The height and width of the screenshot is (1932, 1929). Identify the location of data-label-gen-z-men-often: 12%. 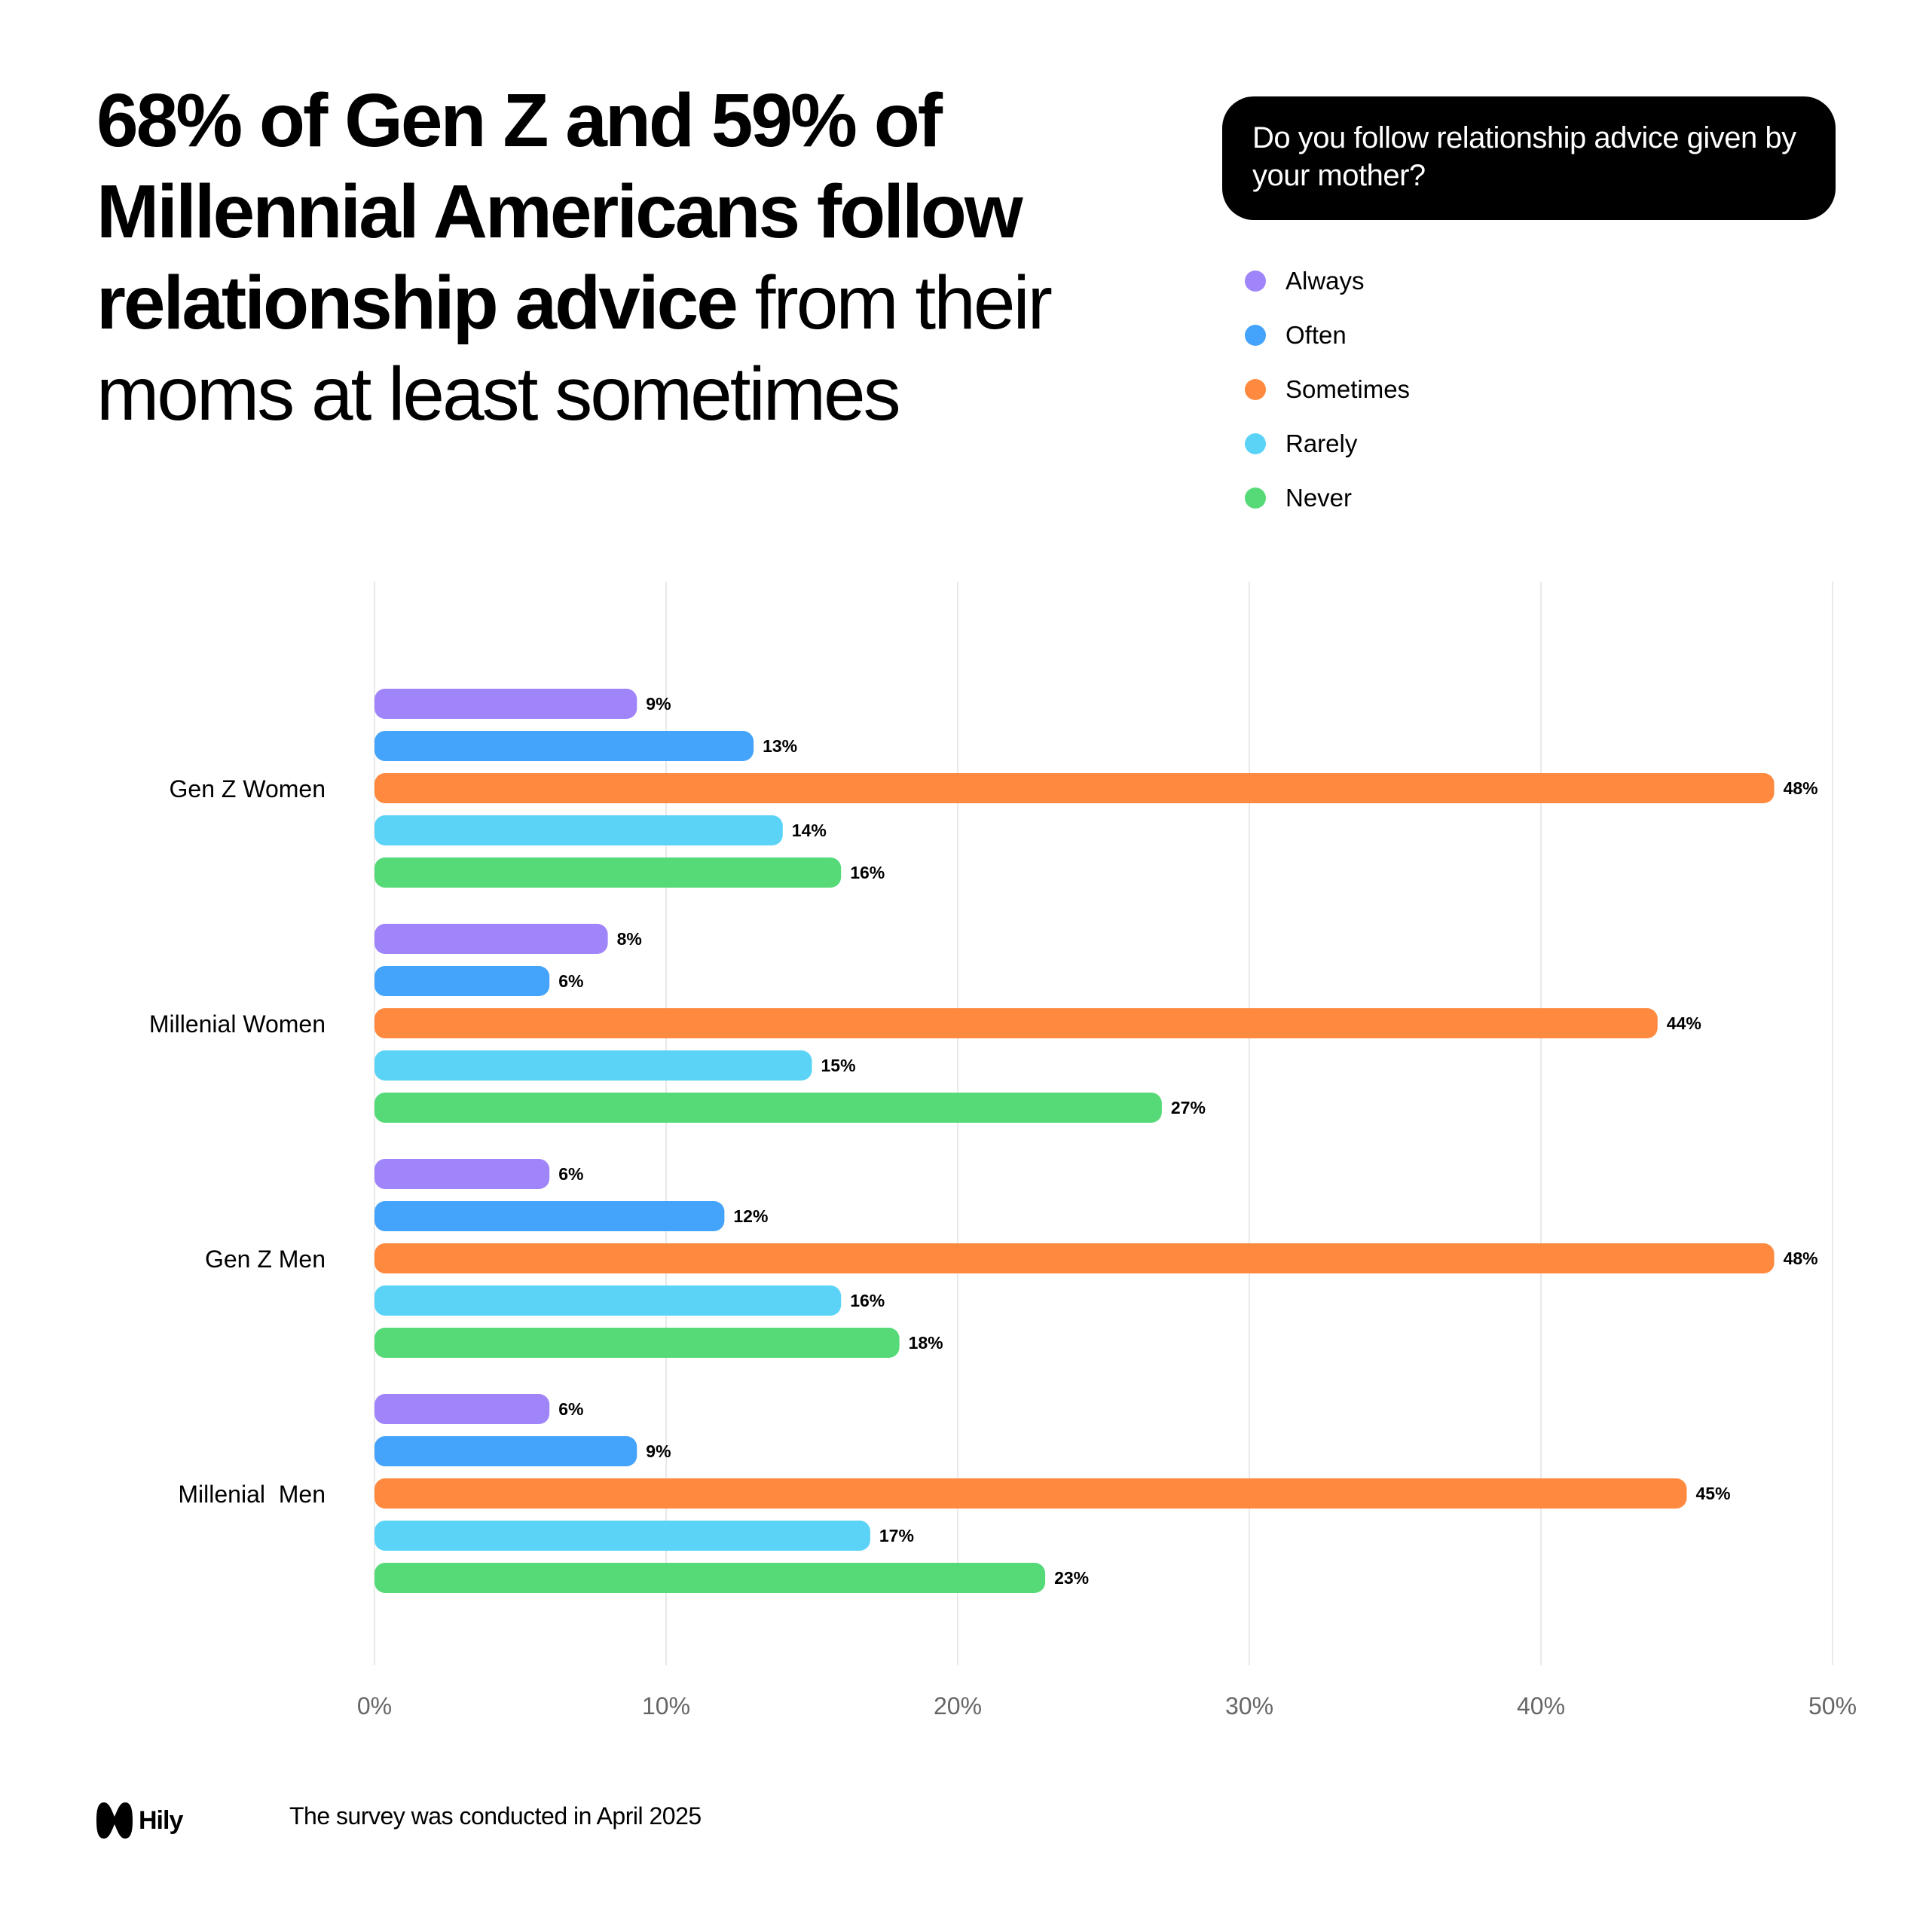
(750, 1216).